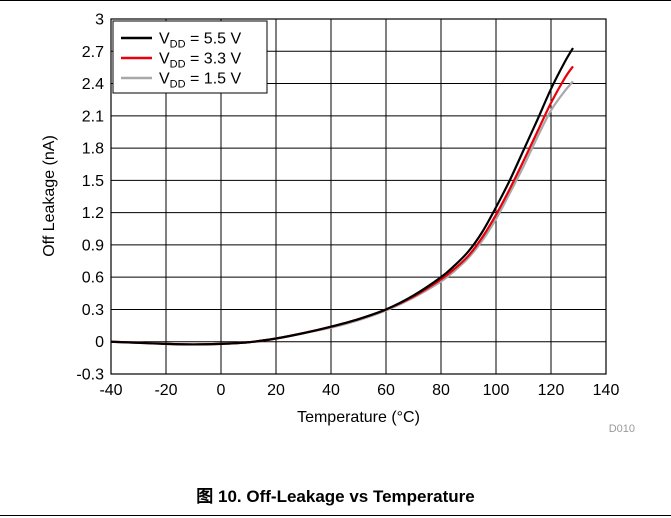 This screenshot has width=671, height=518. What do you see at coordinates (441, 390) in the screenshot?
I see `x-tick-label: 80` at bounding box center [441, 390].